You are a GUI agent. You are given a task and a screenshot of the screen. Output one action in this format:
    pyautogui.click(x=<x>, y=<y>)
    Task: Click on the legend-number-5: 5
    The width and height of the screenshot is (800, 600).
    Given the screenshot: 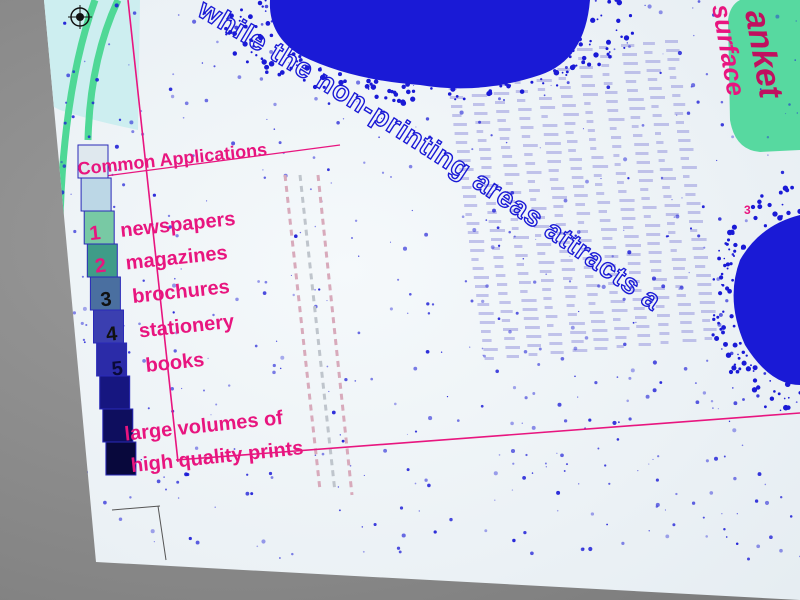 What is the action you would take?
    pyautogui.click(x=117, y=368)
    